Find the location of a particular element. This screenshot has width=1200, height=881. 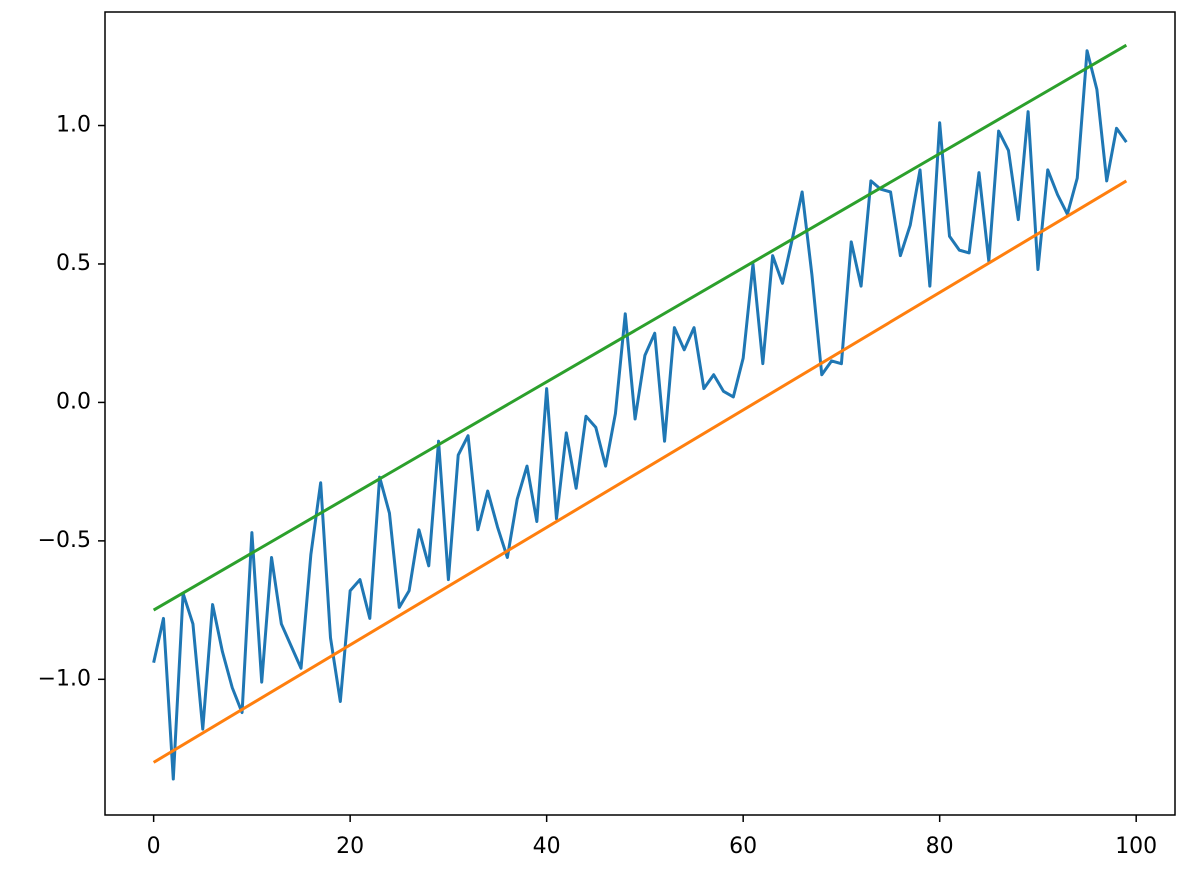

y-tick-label: −1.0 is located at coordinates (64, 678).